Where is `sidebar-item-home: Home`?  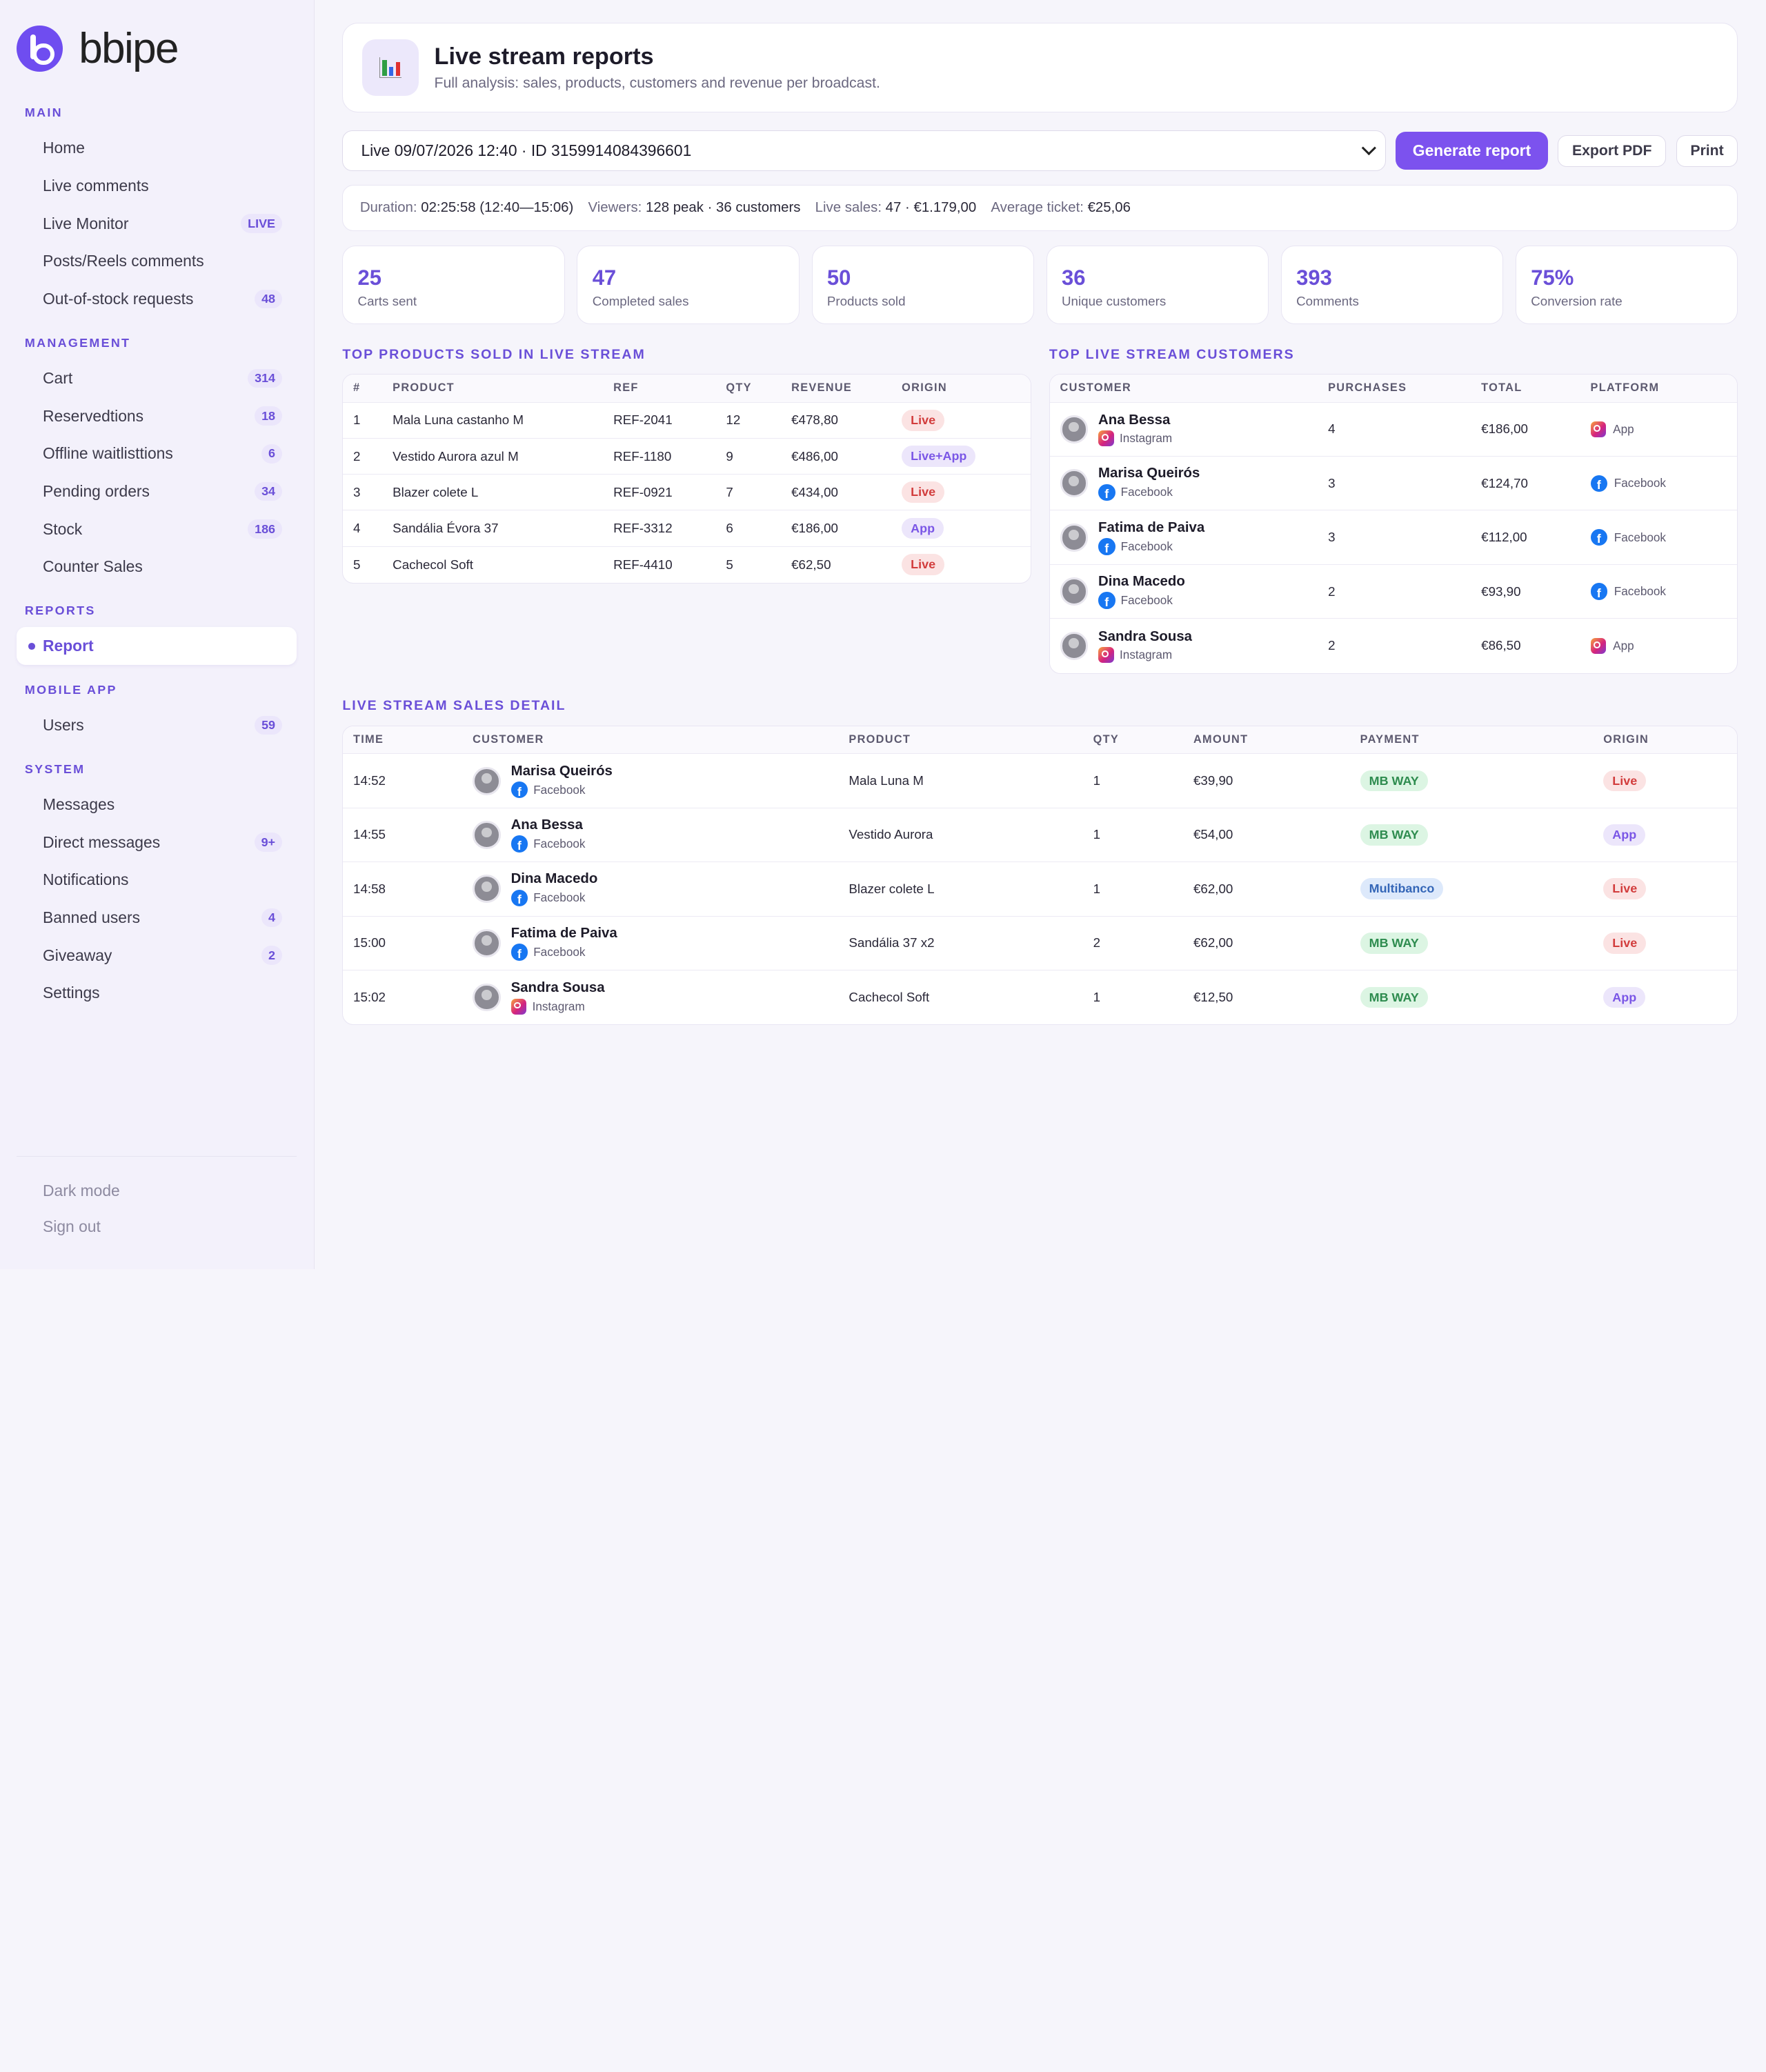
sidebar-item-home: Home is located at coordinates (157, 149).